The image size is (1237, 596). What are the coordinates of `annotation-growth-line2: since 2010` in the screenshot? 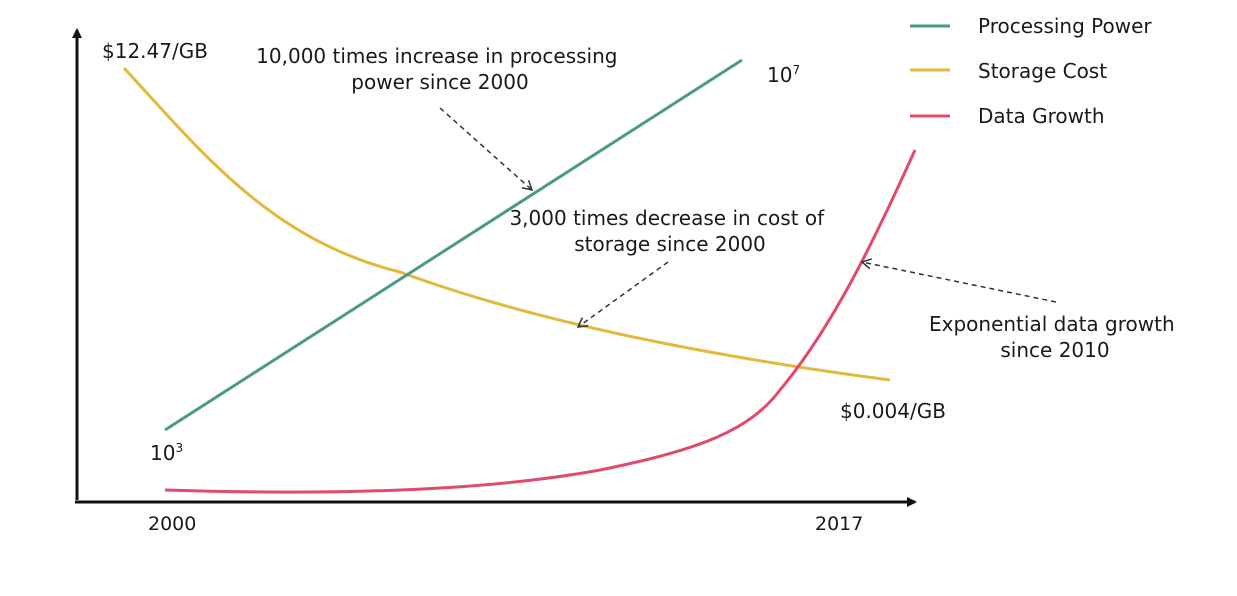 It's located at (1054, 350).